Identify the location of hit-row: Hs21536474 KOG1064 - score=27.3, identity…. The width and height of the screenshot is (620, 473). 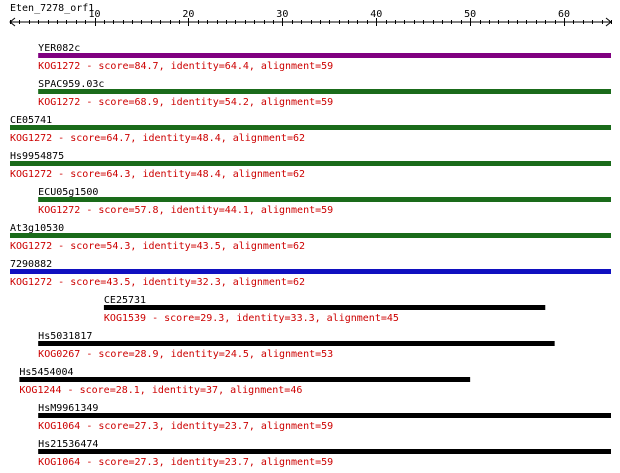
(324, 453).